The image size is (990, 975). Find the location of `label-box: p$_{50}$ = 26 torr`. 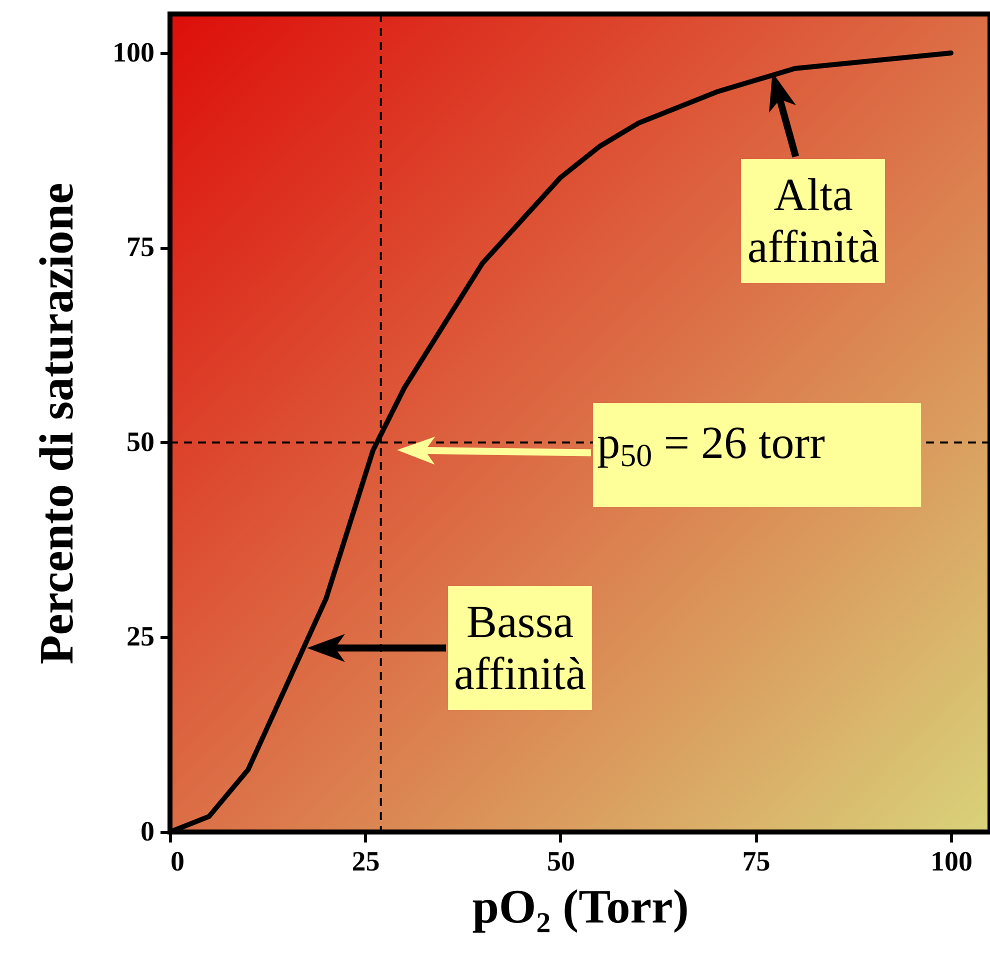

label-box: p$_{50}$ = 26 torr is located at coordinates (757, 455).